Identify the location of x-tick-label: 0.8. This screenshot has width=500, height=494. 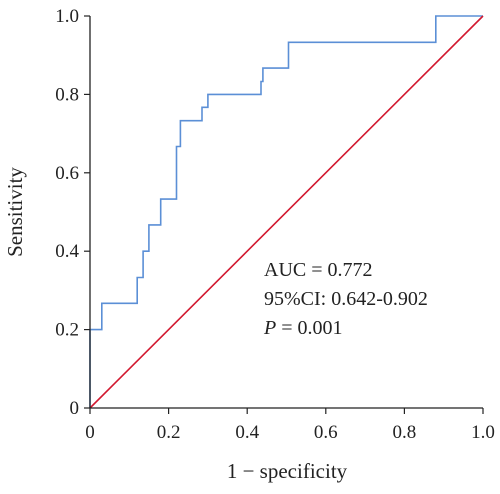
(405, 432).